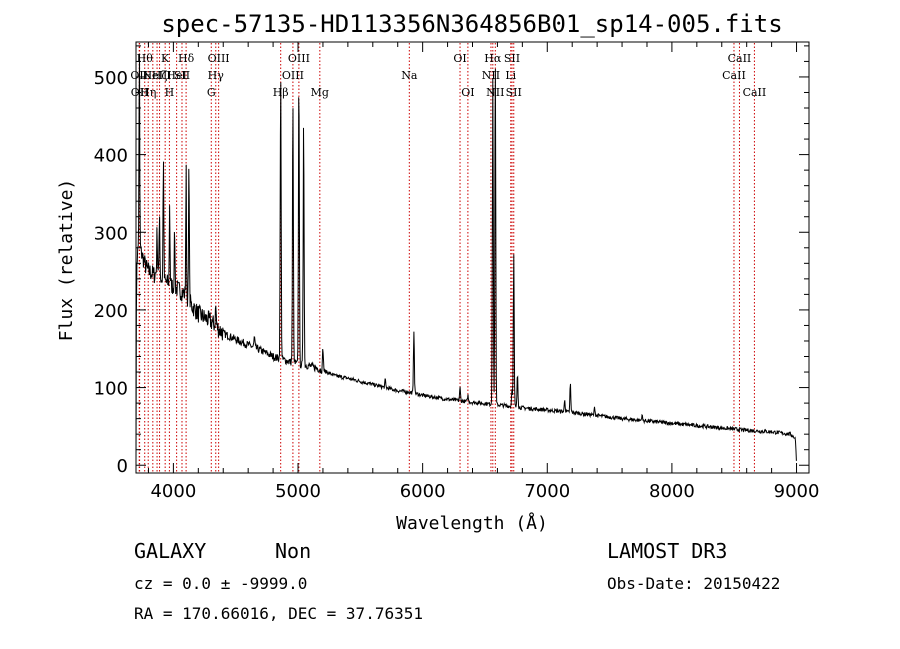  I want to click on y-tick-label: 400, so click(111, 156).